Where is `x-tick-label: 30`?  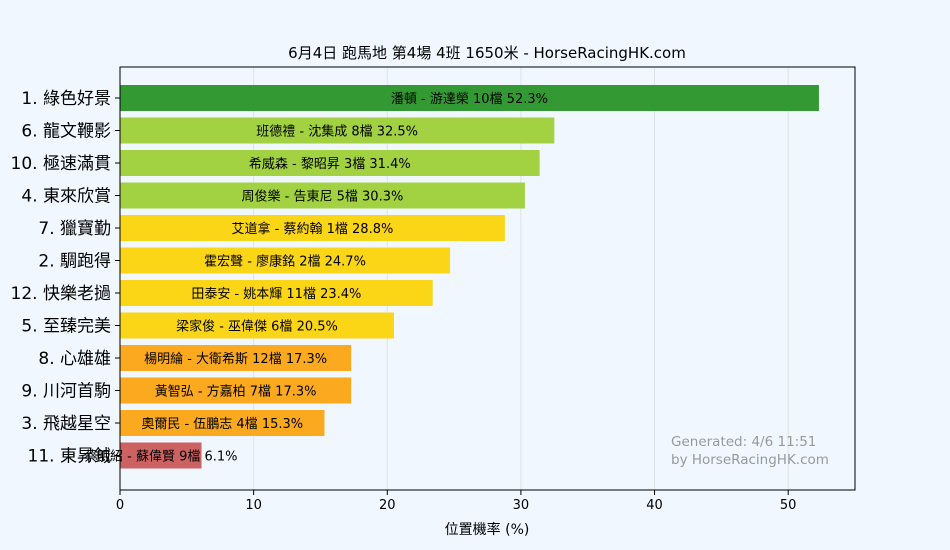
x-tick-label: 30 is located at coordinates (521, 505).